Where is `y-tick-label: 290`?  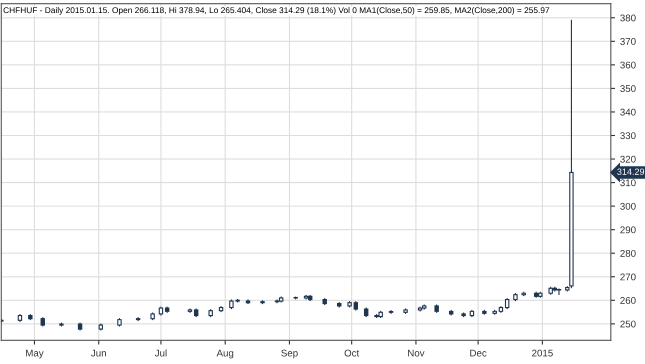 y-tick-label: 290 is located at coordinates (628, 230).